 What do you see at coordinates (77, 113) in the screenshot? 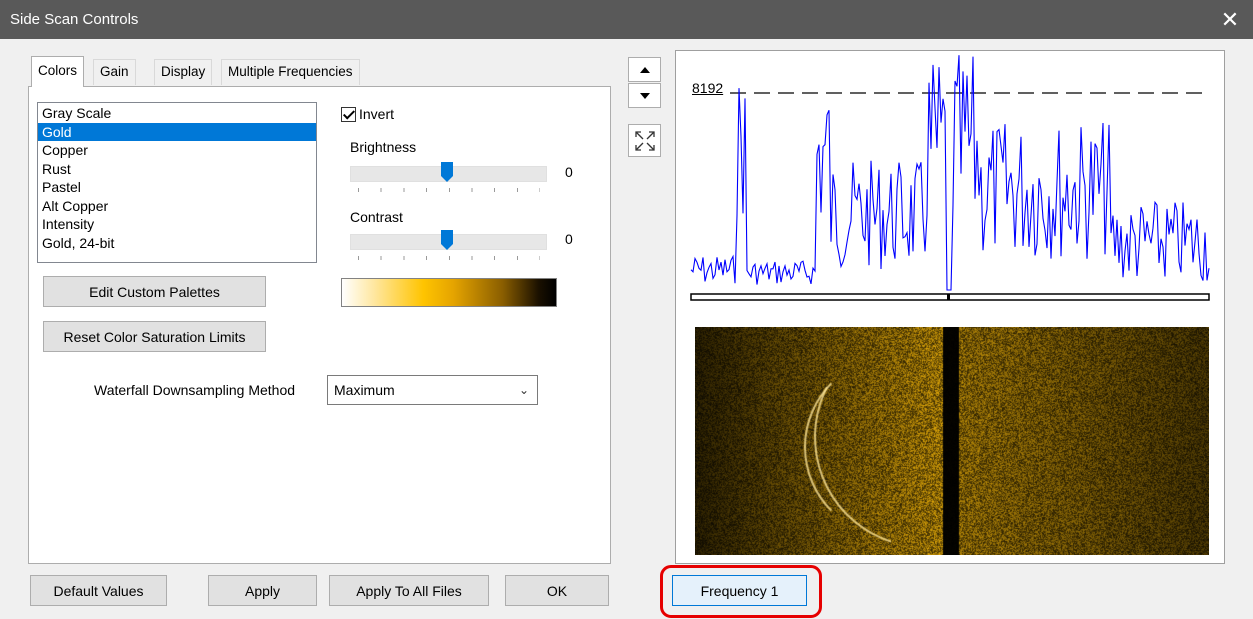
I see `palette-item-gray-scale: Gray Scale` at bounding box center [77, 113].